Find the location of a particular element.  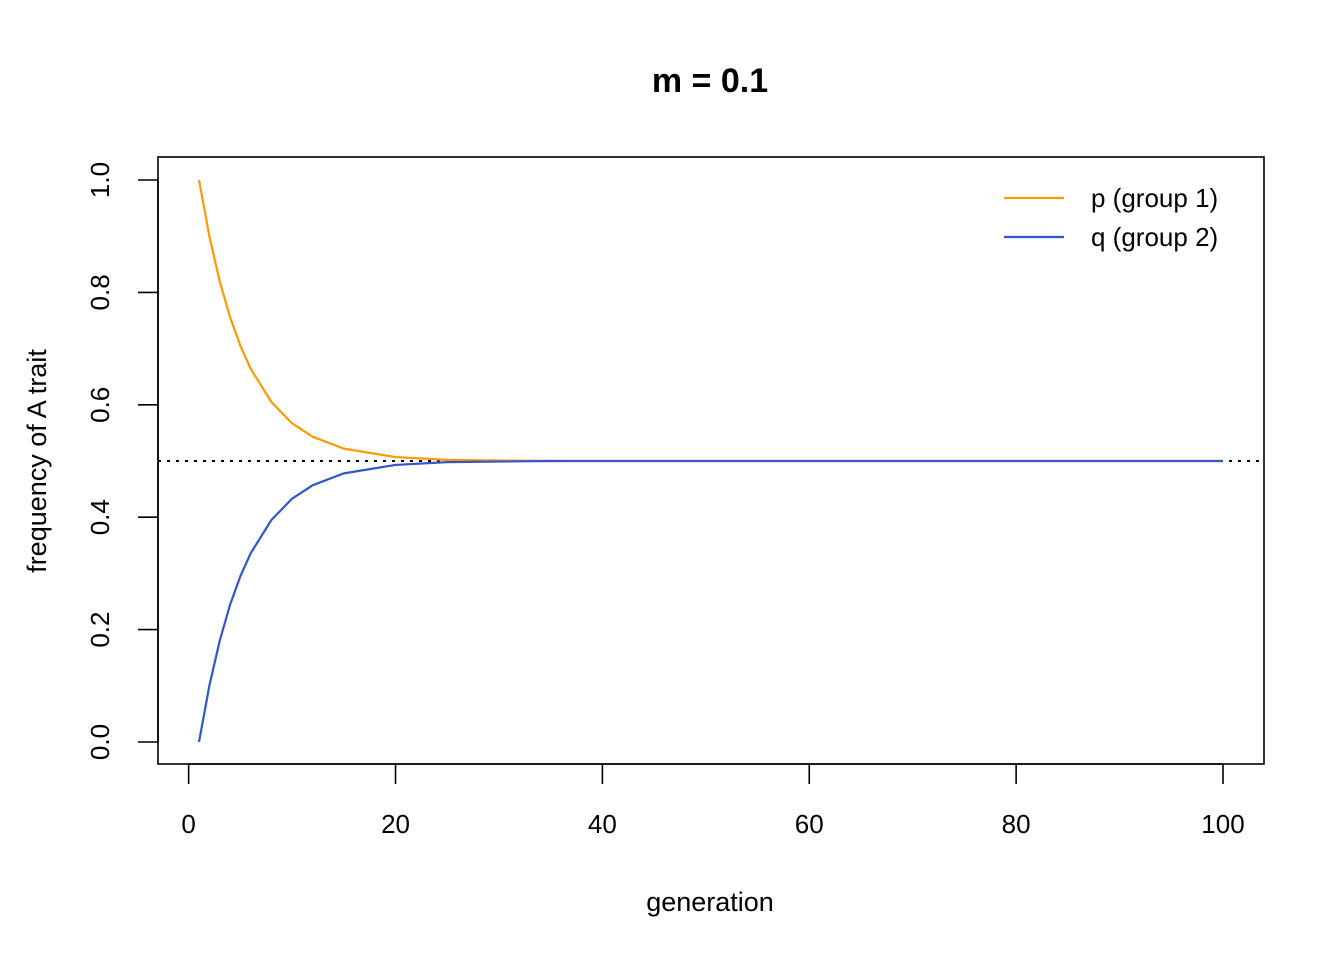

x-tick-label: 60 is located at coordinates (809, 824).